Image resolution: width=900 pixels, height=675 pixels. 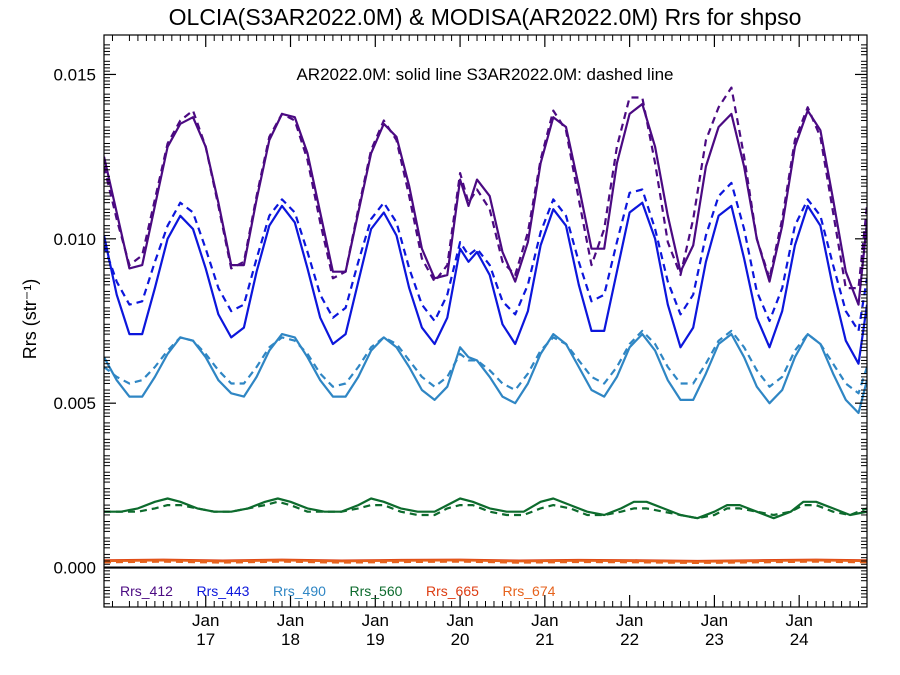 I want to click on series-Rrs_674-solid, so click(x=485, y=561).